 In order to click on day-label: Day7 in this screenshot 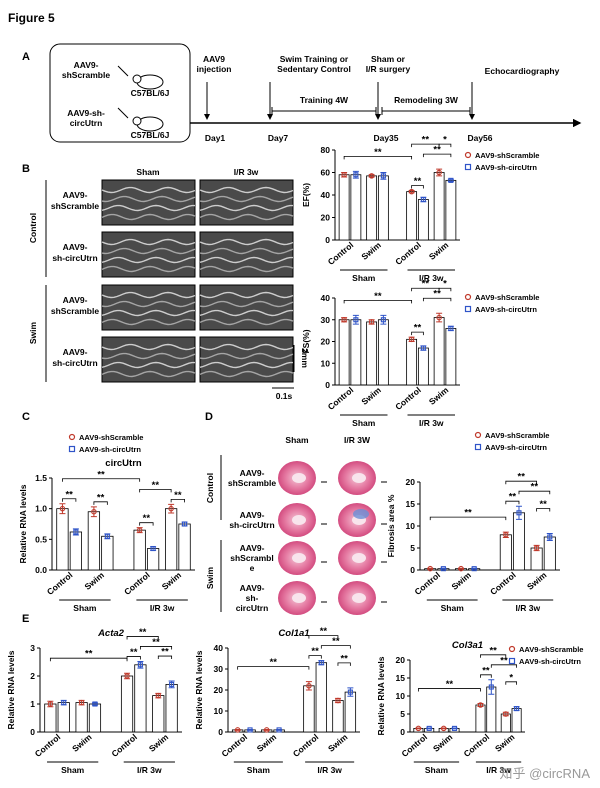, I will do `click(278, 138)`.